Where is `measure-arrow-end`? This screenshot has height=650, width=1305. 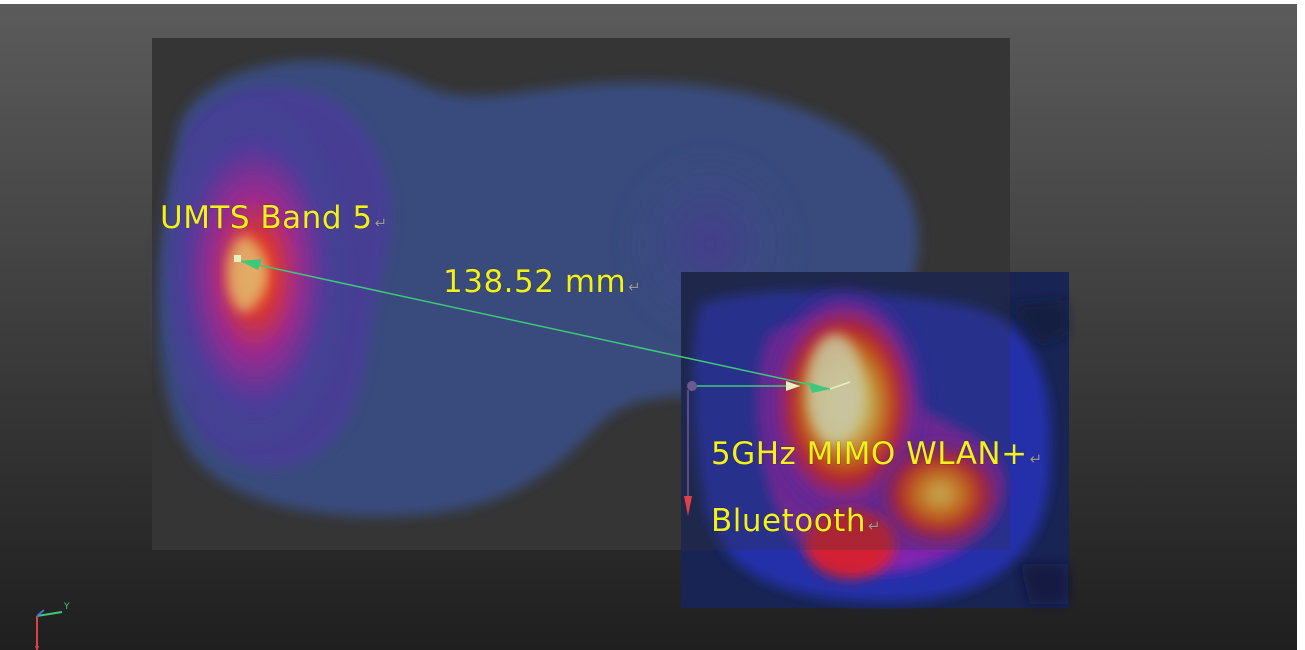
measure-arrow-end is located at coordinates (819, 387).